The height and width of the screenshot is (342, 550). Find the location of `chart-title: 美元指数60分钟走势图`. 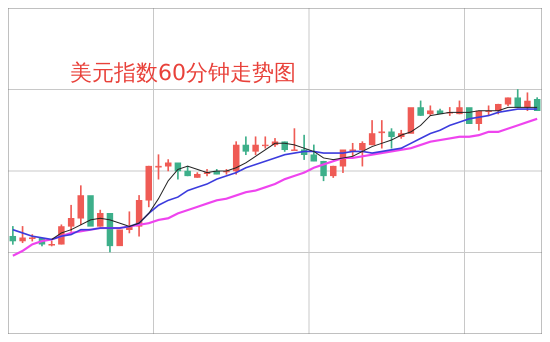

chart-title: 美元指数60分钟走势图 is located at coordinates (183, 74).